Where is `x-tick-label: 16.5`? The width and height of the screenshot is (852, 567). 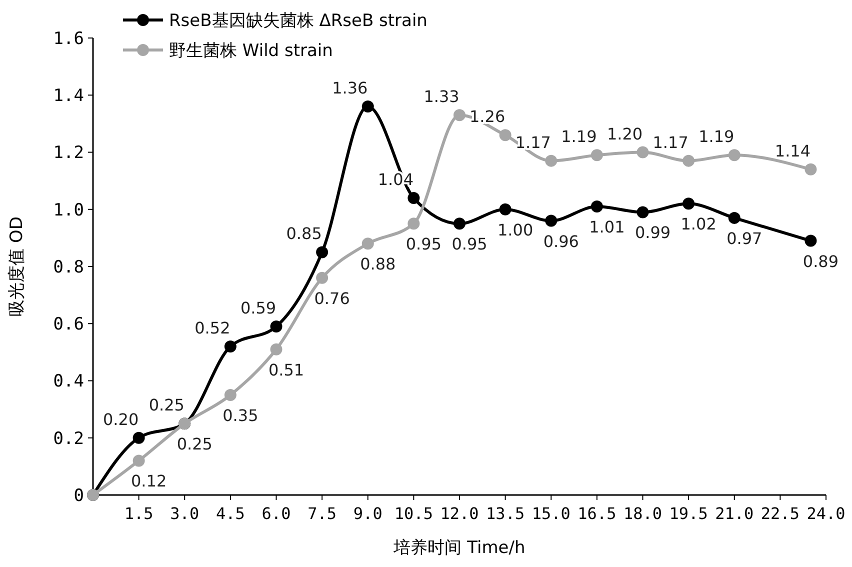
x-tick-label: 16.5 is located at coordinates (597, 513).